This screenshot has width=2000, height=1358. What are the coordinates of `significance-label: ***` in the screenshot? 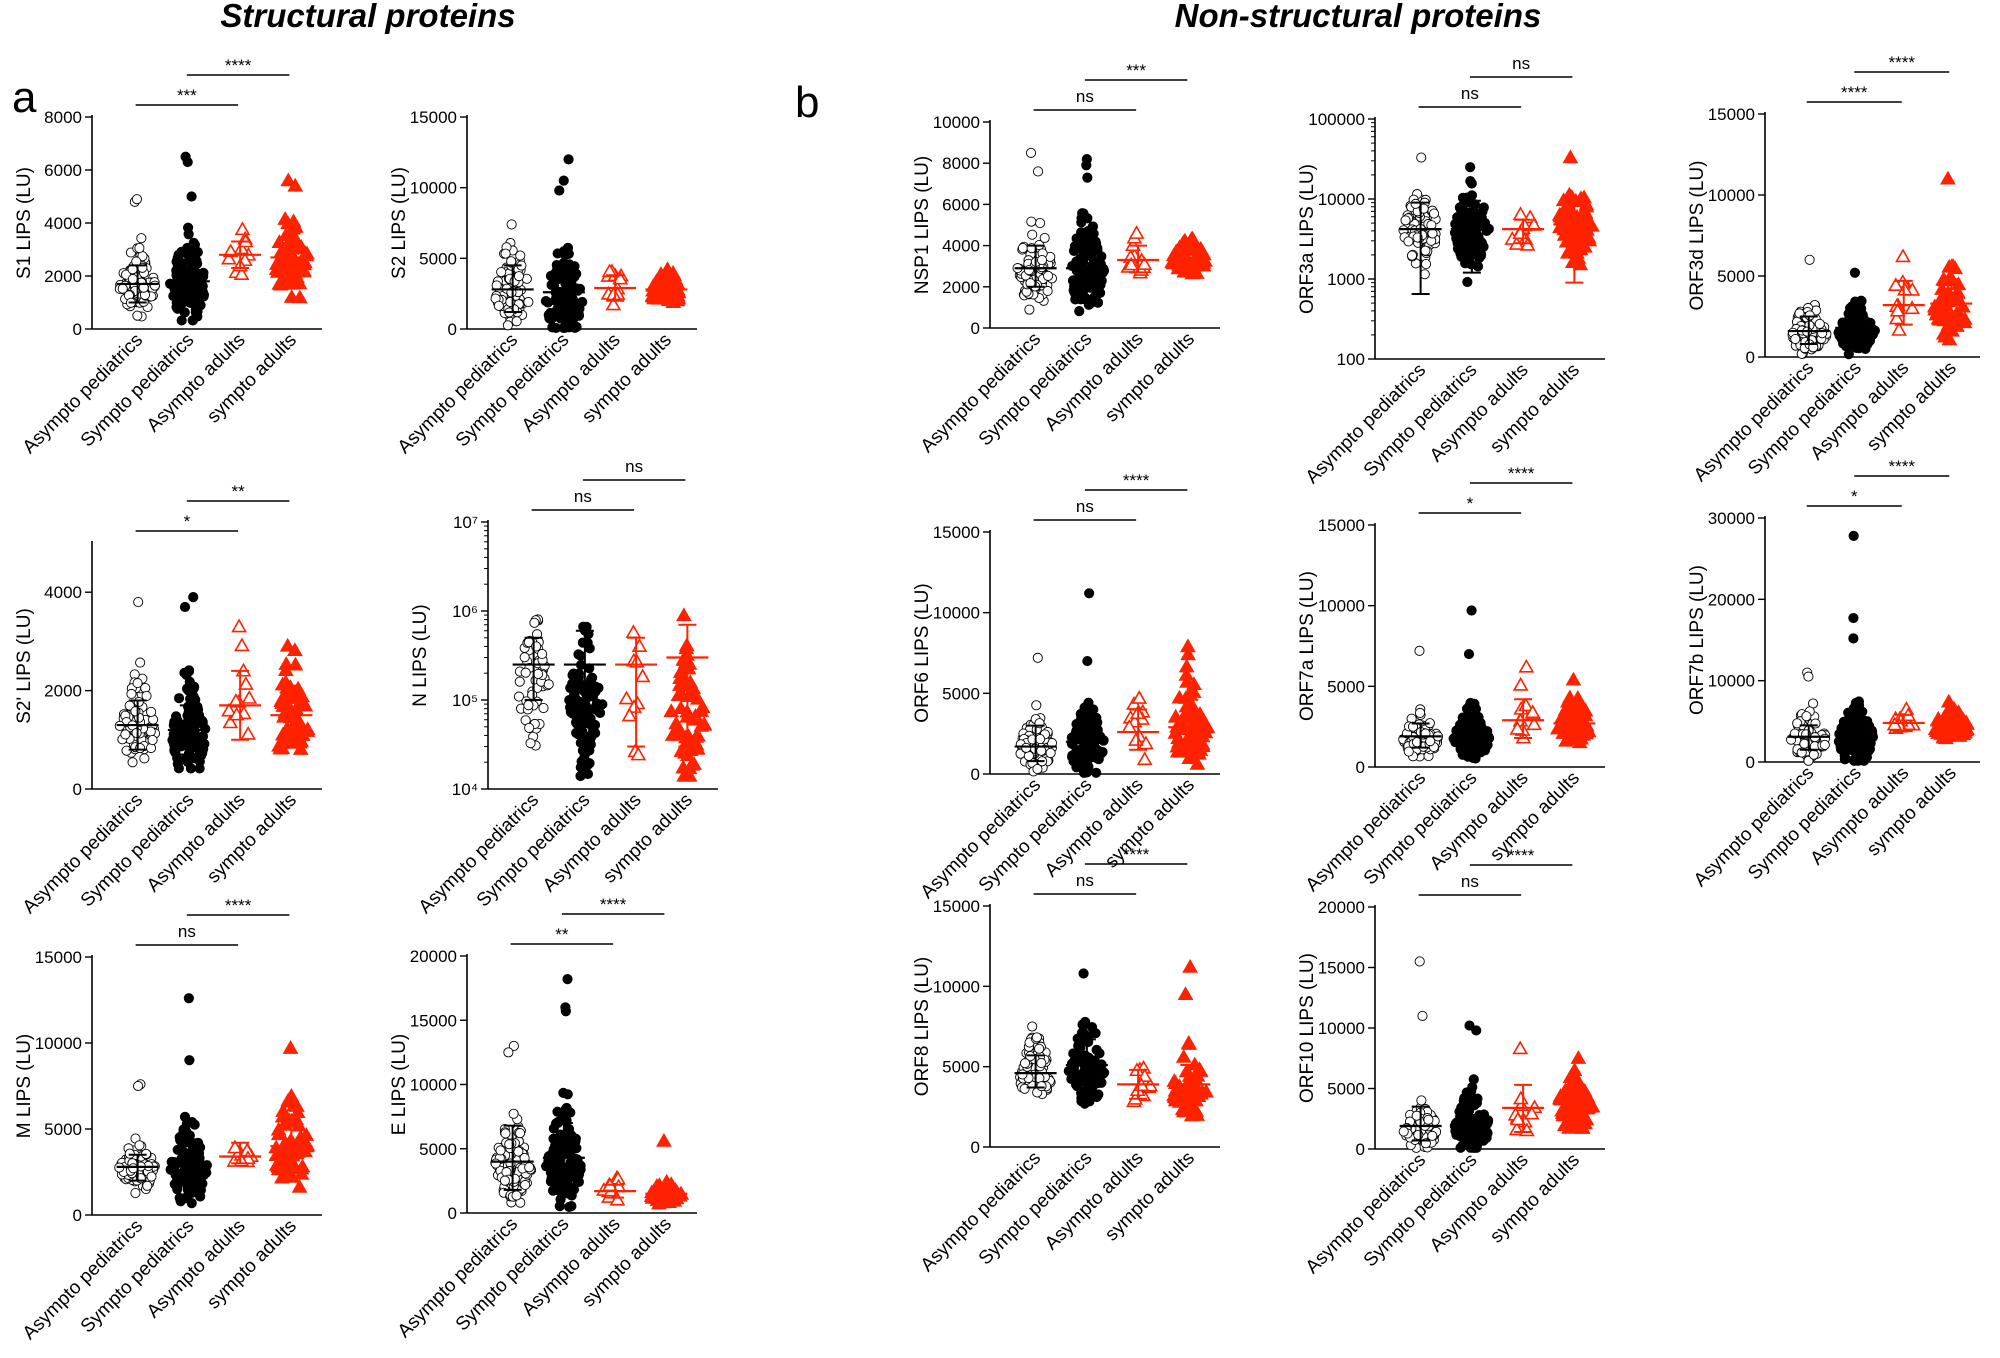 It's located at (187, 95).